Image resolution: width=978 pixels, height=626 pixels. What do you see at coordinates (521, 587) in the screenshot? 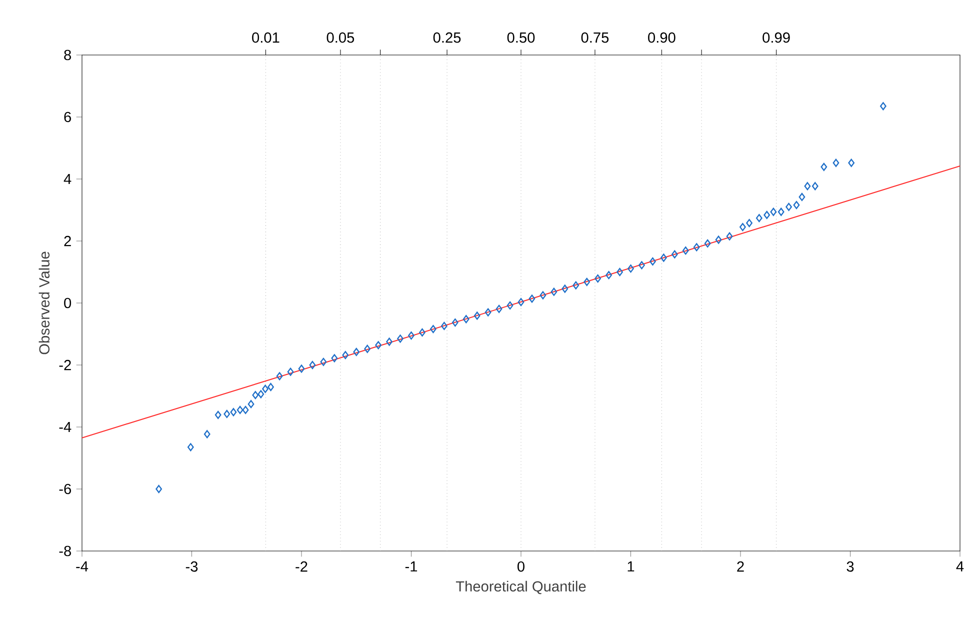
I see `x-axis-title: Theoretical Quantile` at bounding box center [521, 587].